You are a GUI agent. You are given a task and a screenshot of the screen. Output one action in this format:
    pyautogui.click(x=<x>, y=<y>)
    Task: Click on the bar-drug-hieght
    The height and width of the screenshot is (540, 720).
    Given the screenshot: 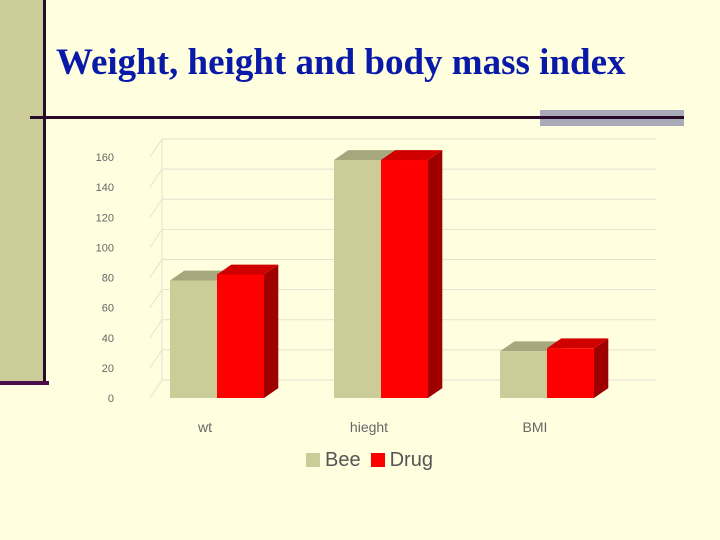 What is the action you would take?
    pyautogui.click(x=404, y=279)
    